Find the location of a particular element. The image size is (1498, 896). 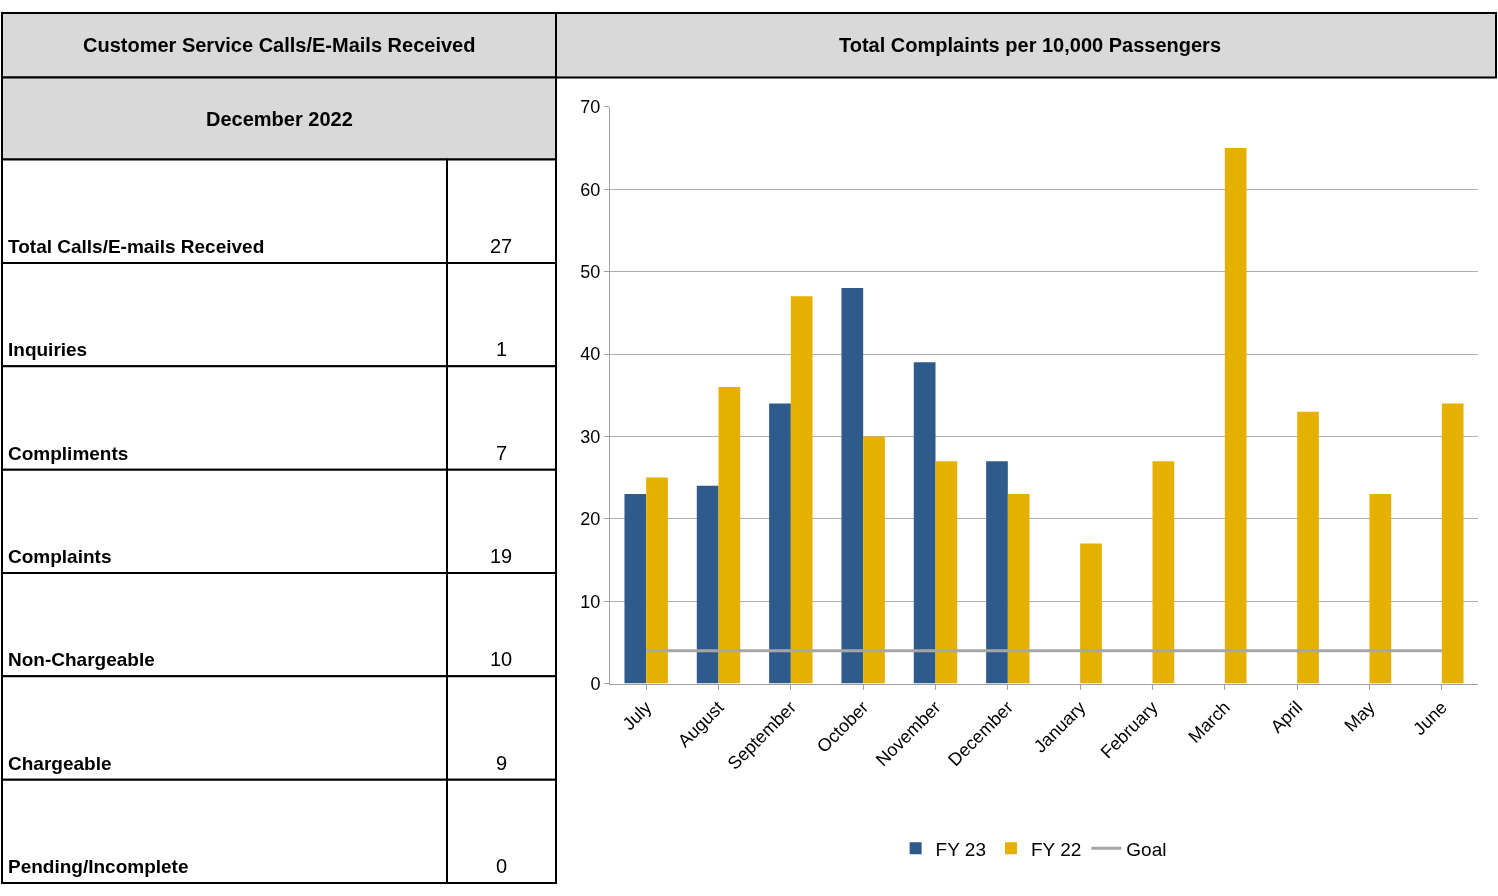

data-label: 9 is located at coordinates (502, 763).